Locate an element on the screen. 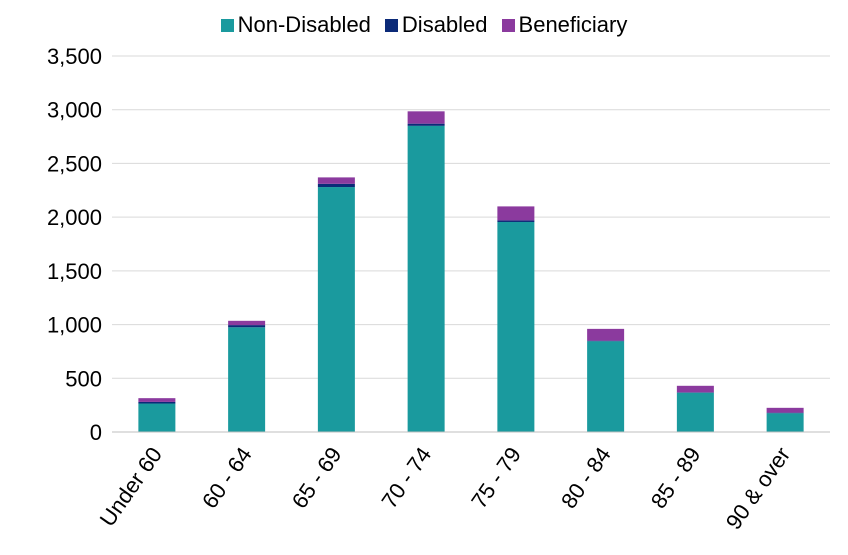 Image resolution: width=848 pixels, height=555 pixels. legend-item-disabled: Disabled is located at coordinates (436, 25).